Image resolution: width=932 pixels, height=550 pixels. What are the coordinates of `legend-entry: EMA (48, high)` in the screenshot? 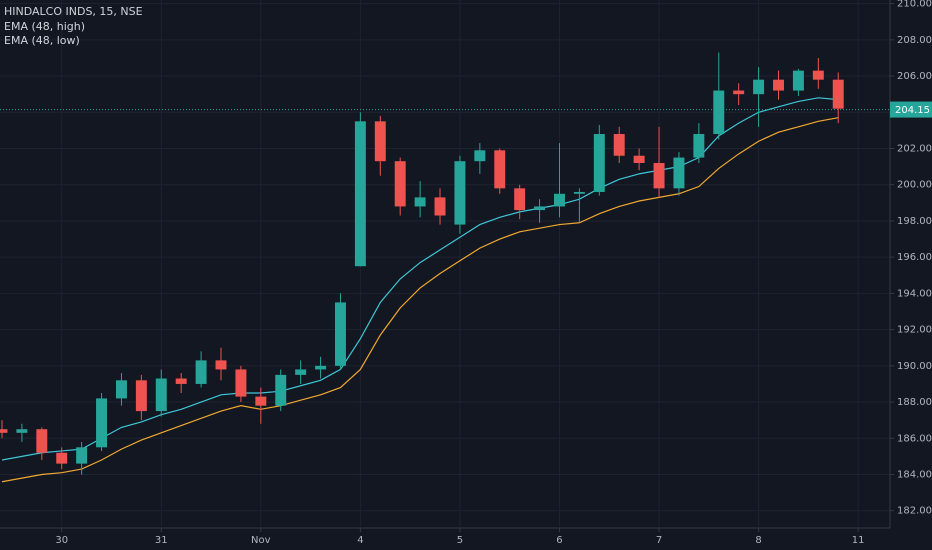 It's located at (44, 26).